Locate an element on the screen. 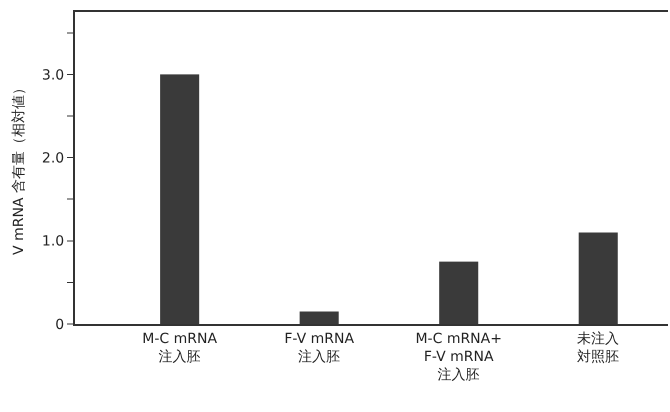 The width and height of the screenshot is (670, 412). x-tick-label: F-V mRNA 注入胚 is located at coordinates (319, 347).